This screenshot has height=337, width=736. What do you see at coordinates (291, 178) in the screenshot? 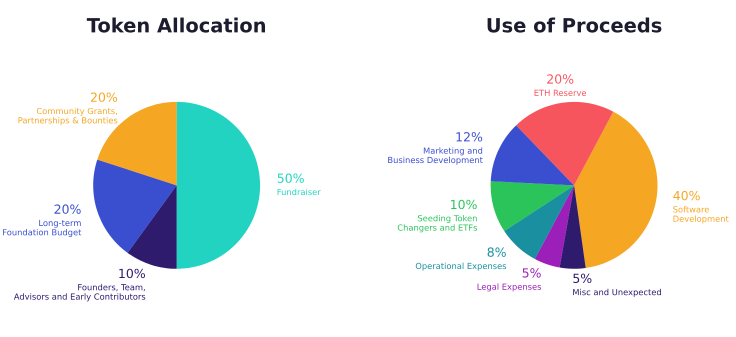
I see `data-label: 50%` at bounding box center [291, 178].